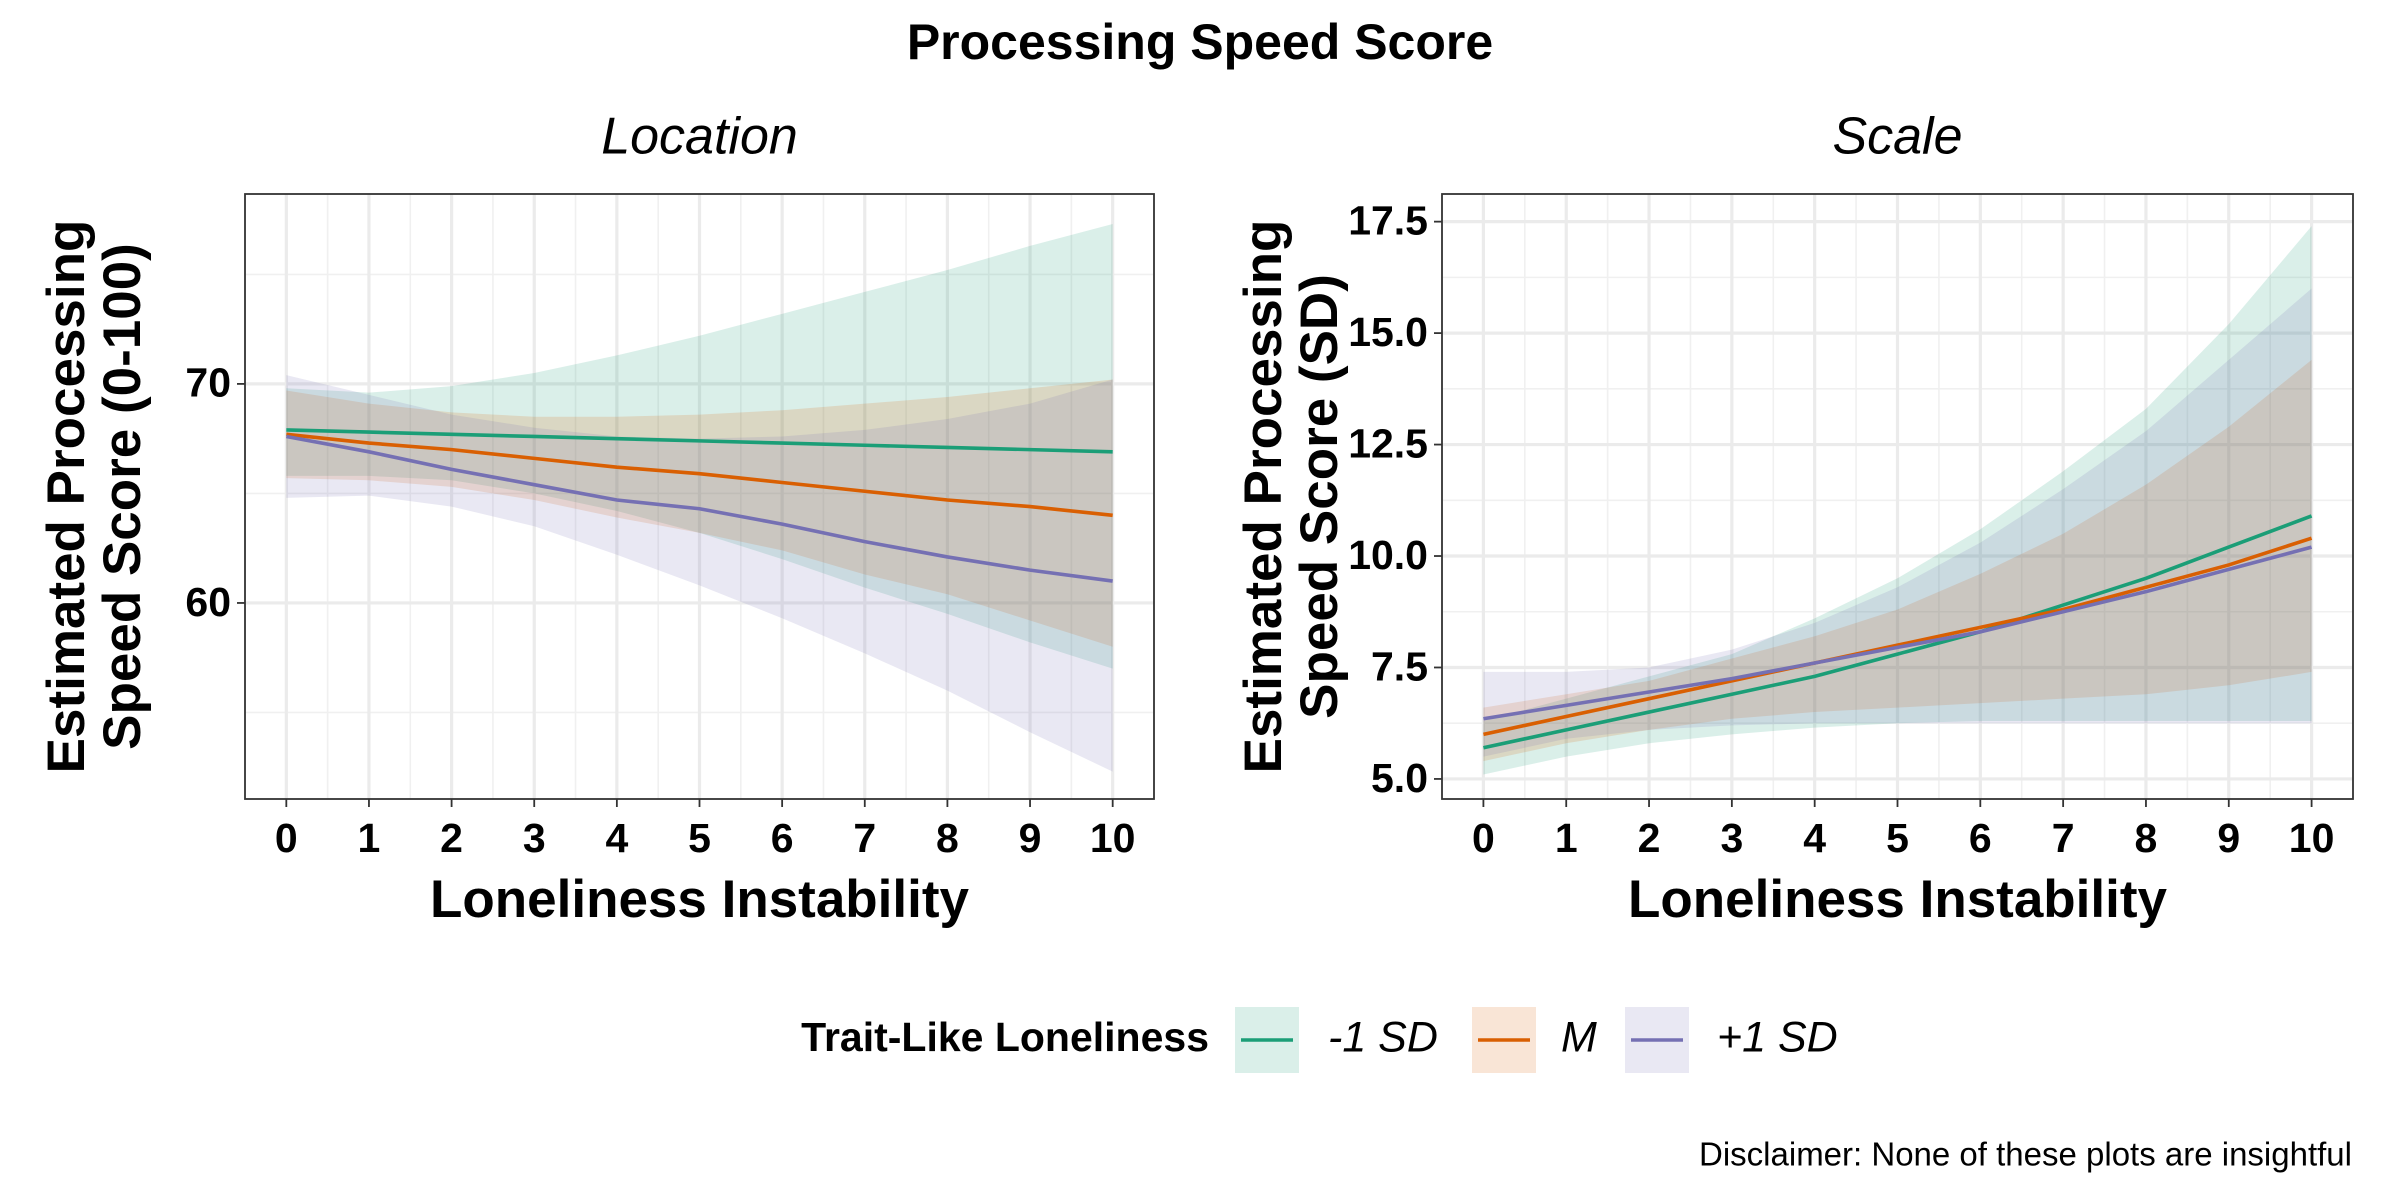  What do you see at coordinates (208, 383) in the screenshot?
I see `y-tick-label: 70` at bounding box center [208, 383].